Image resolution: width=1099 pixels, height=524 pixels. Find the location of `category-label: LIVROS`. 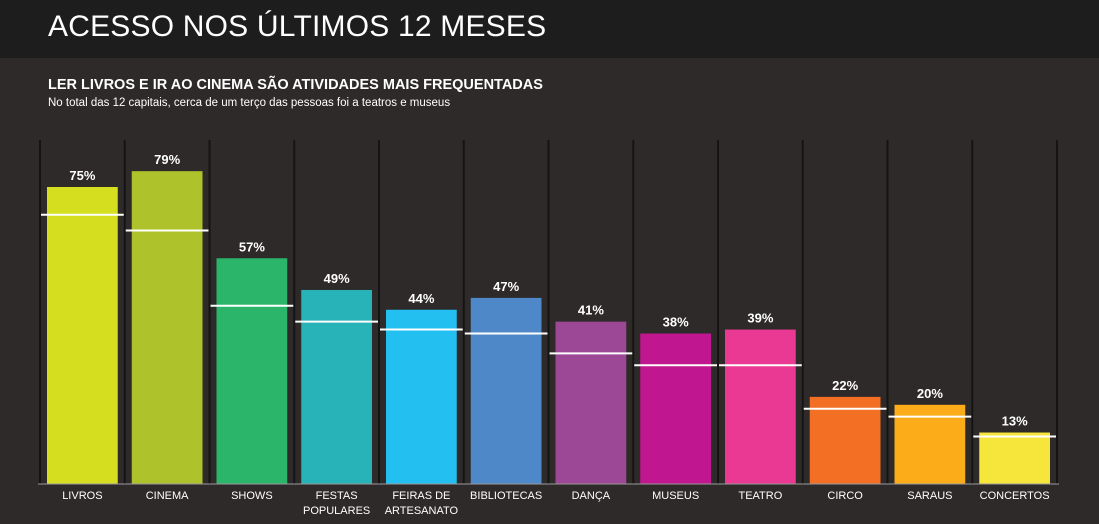

category-label: LIVROS is located at coordinates (82, 496).